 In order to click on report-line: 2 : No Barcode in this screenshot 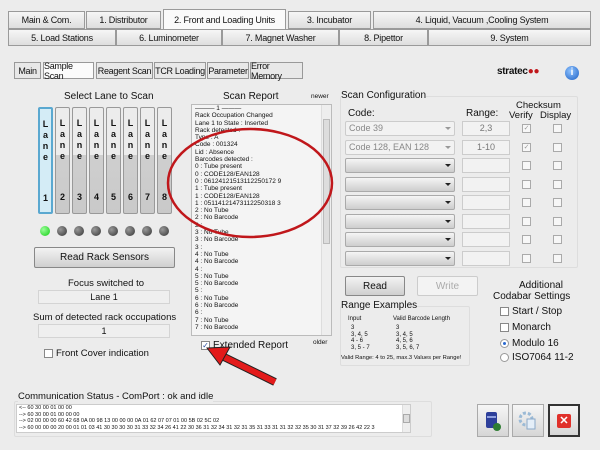, I will do `click(217, 218)`.